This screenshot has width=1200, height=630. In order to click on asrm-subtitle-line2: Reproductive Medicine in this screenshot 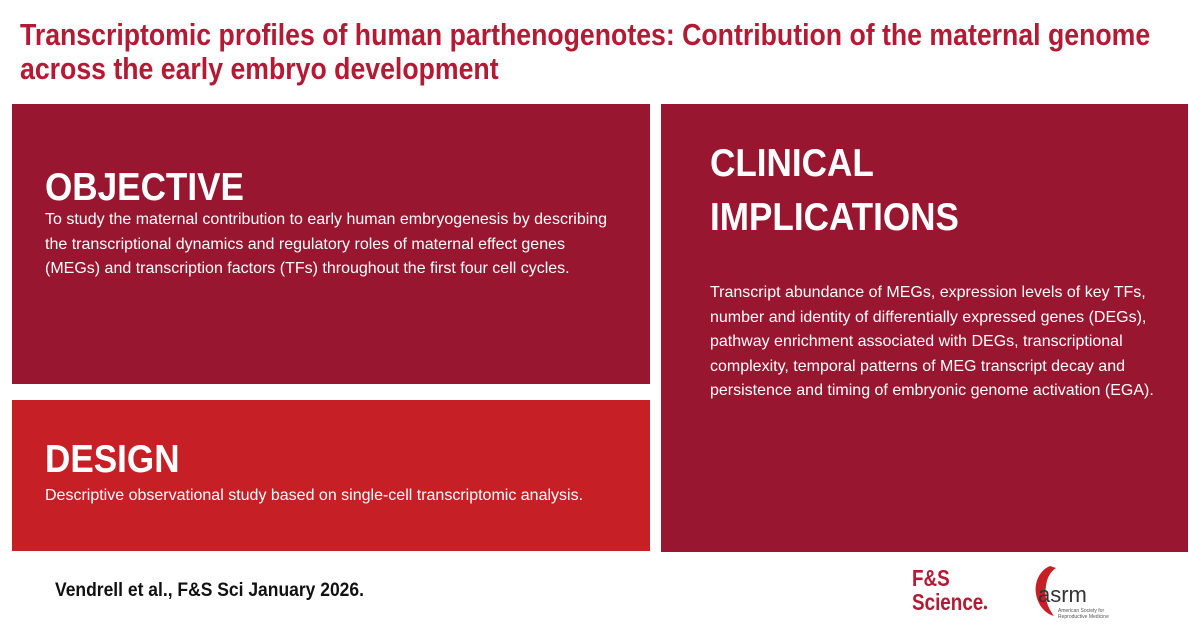, I will do `click(1083, 617)`.